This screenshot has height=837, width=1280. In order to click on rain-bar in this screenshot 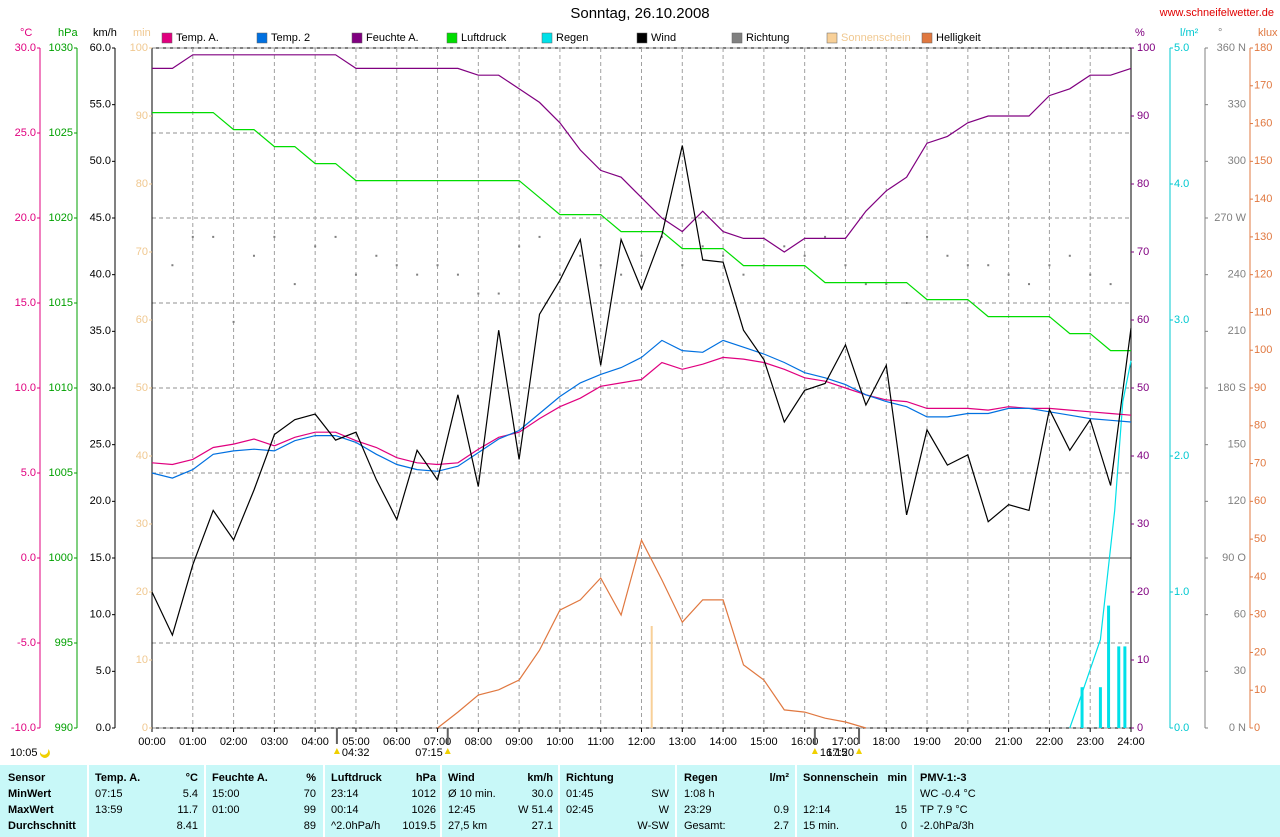, I will do `click(1100, 707)`.